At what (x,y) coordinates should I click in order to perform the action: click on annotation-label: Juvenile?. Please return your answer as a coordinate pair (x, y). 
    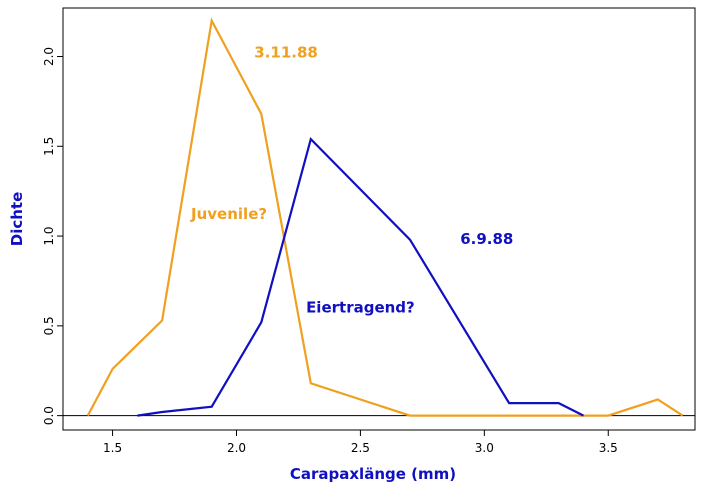
    Looking at the image, I should click on (228, 214).